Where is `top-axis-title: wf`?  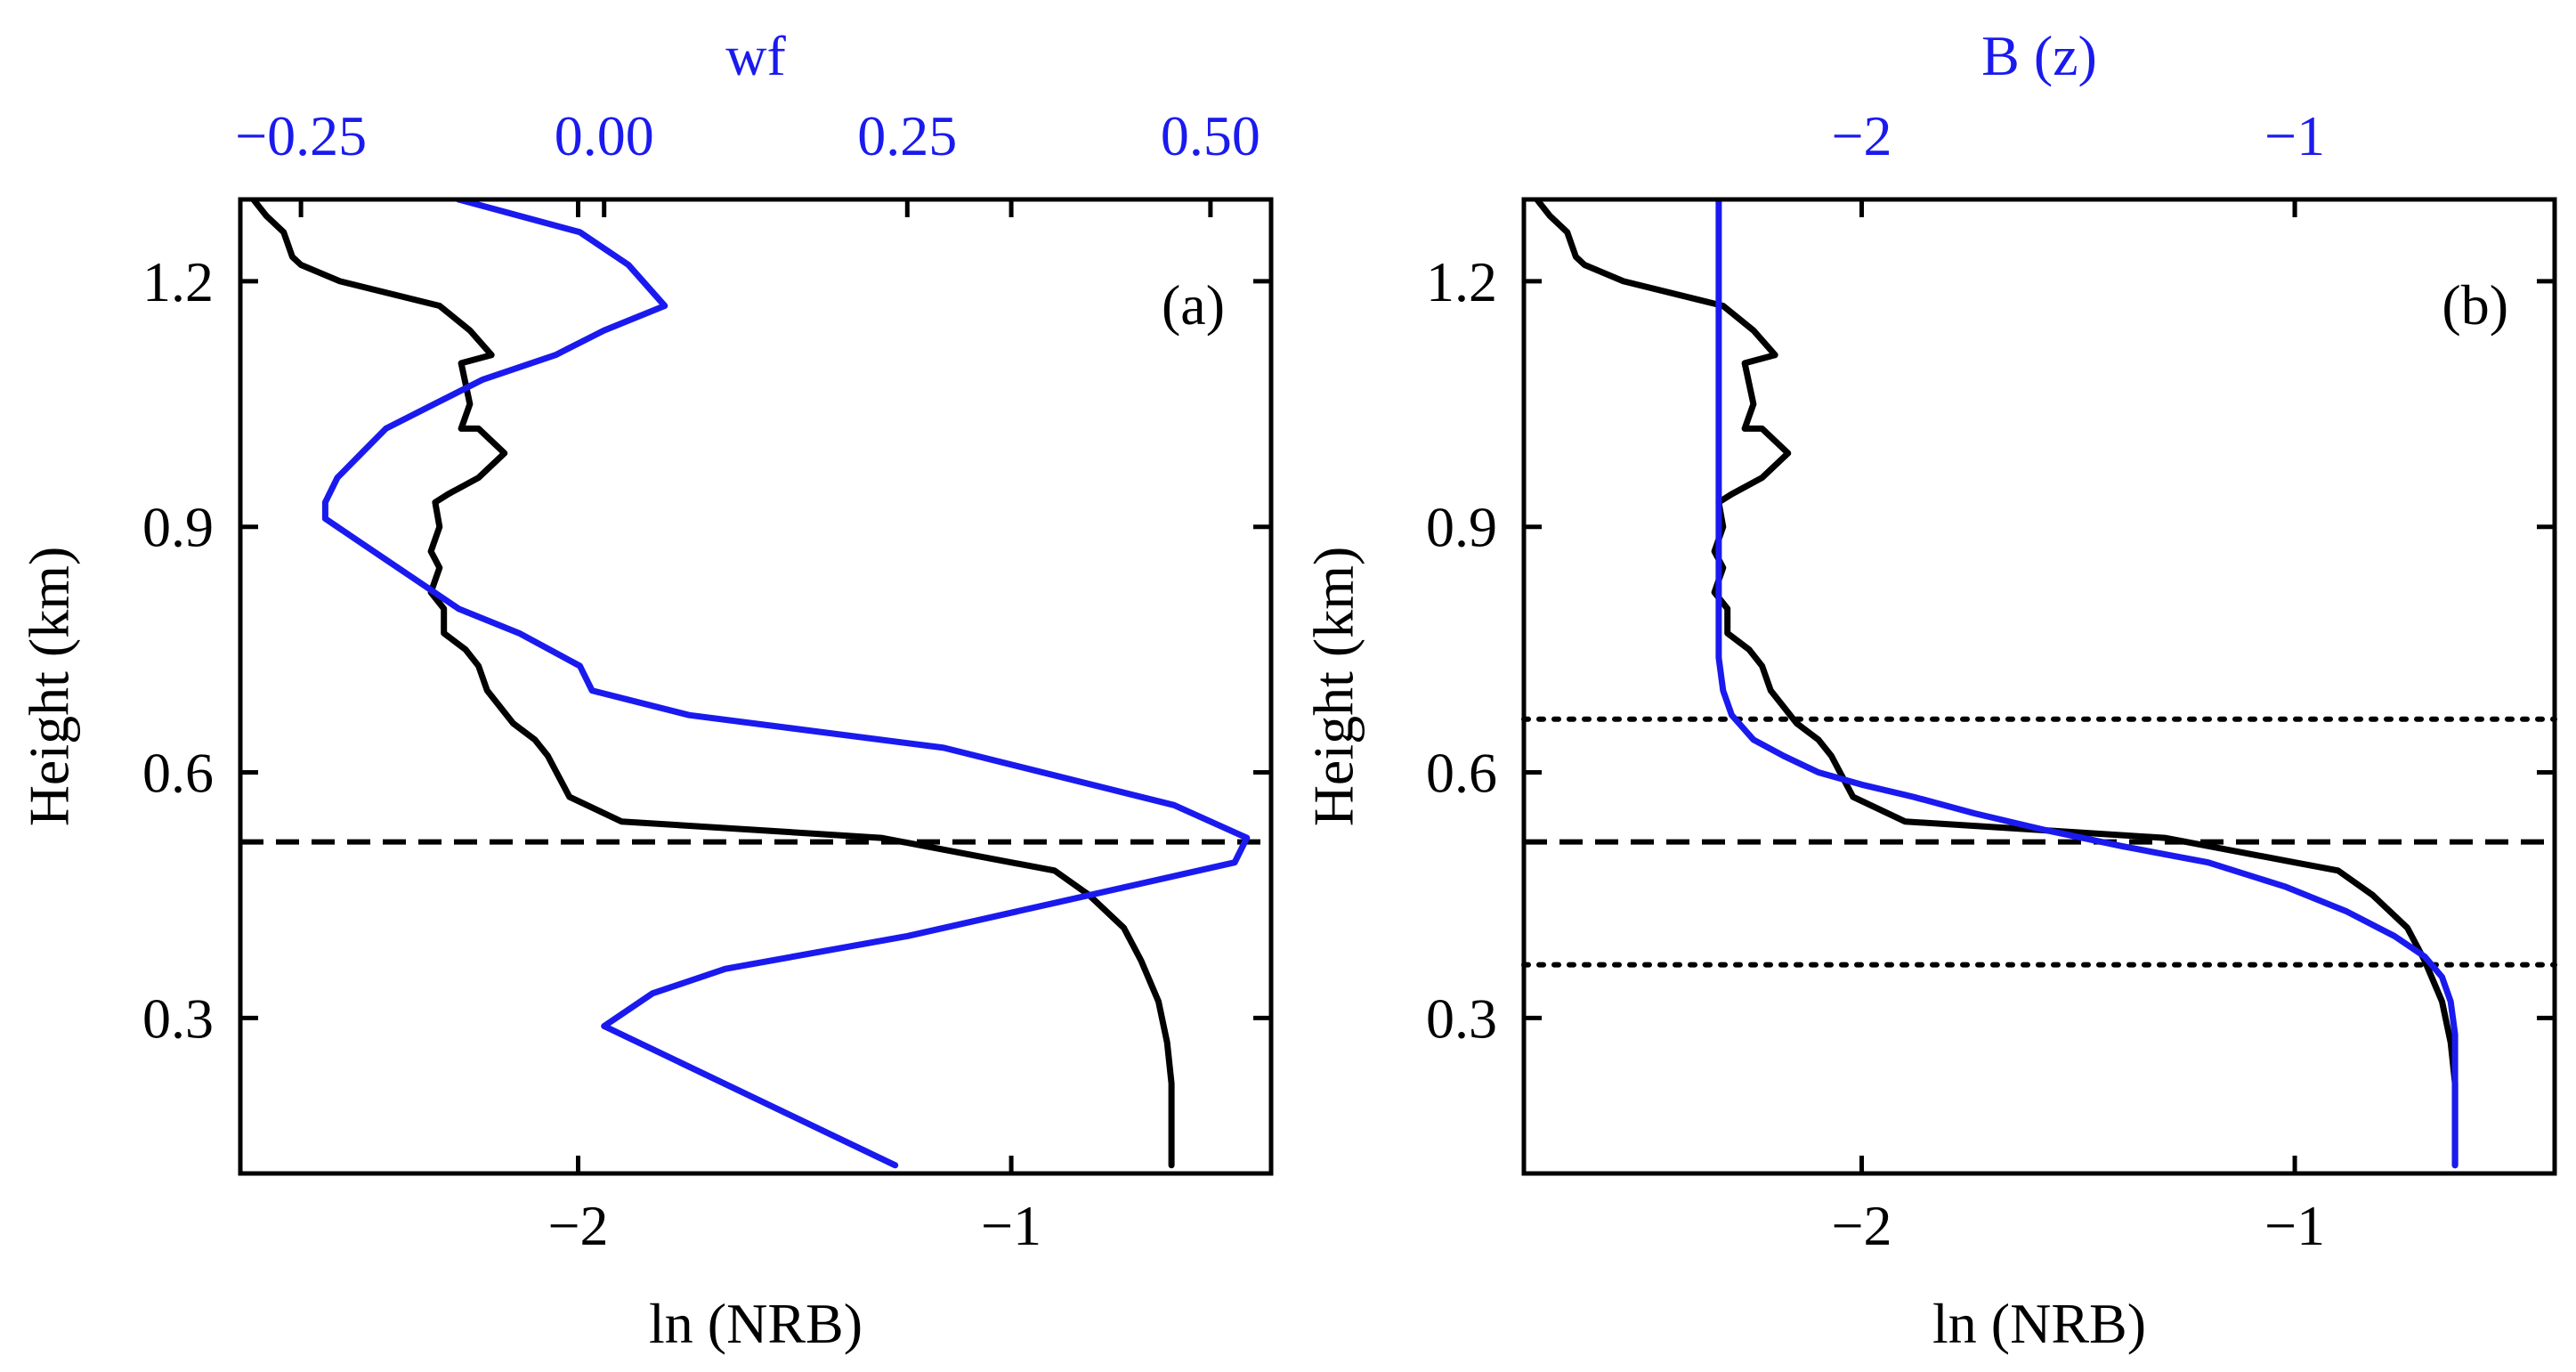 top-axis-title: wf is located at coordinates (756, 55).